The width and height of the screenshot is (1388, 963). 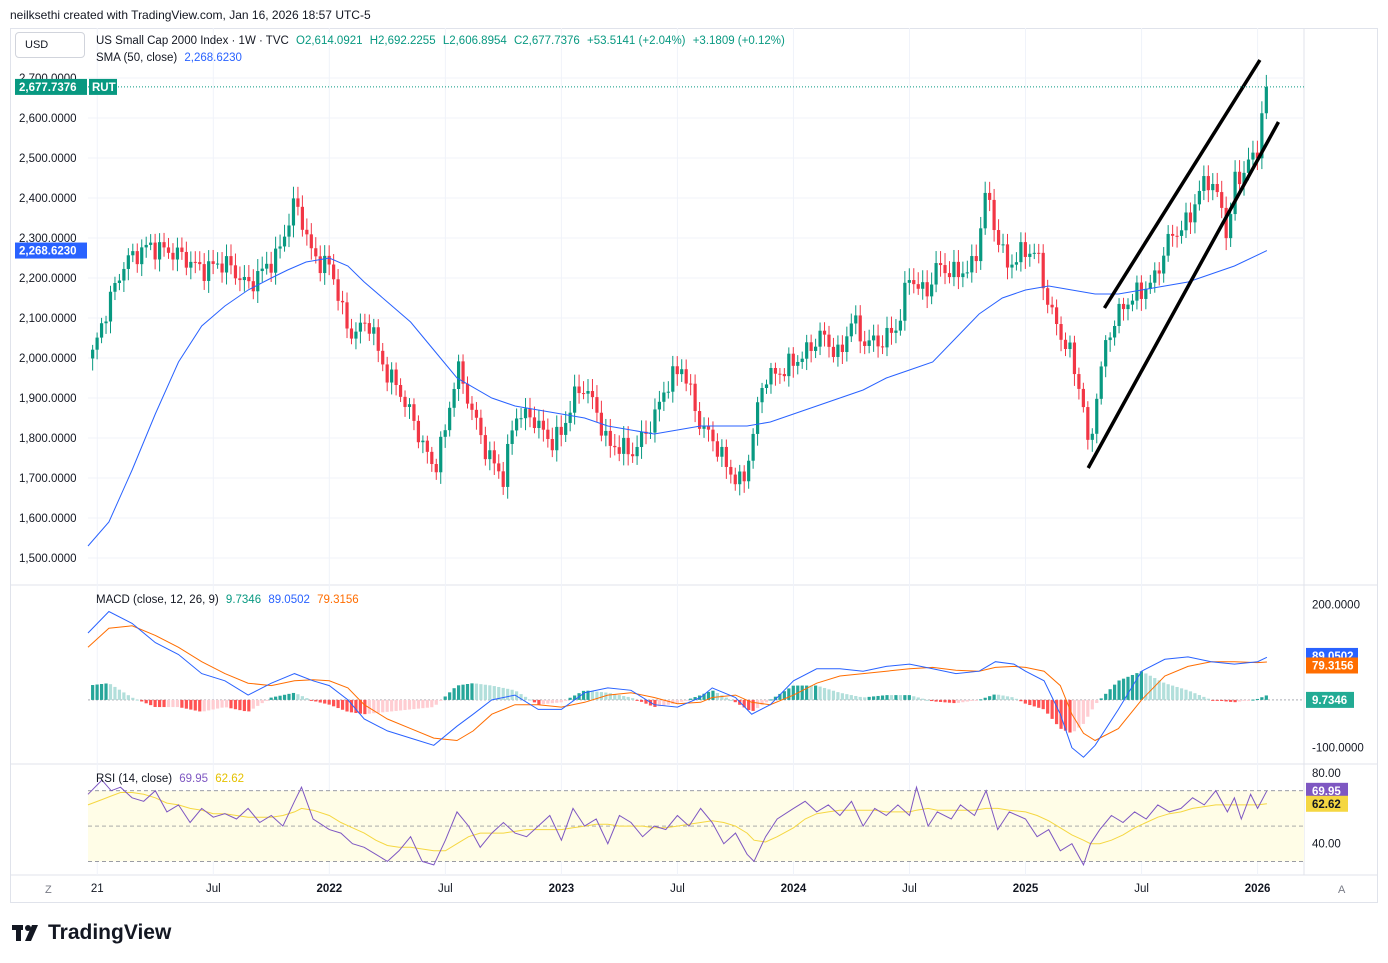 What do you see at coordinates (338, 600) in the screenshot?
I see `macd-signal-value: 79.3156` at bounding box center [338, 600].